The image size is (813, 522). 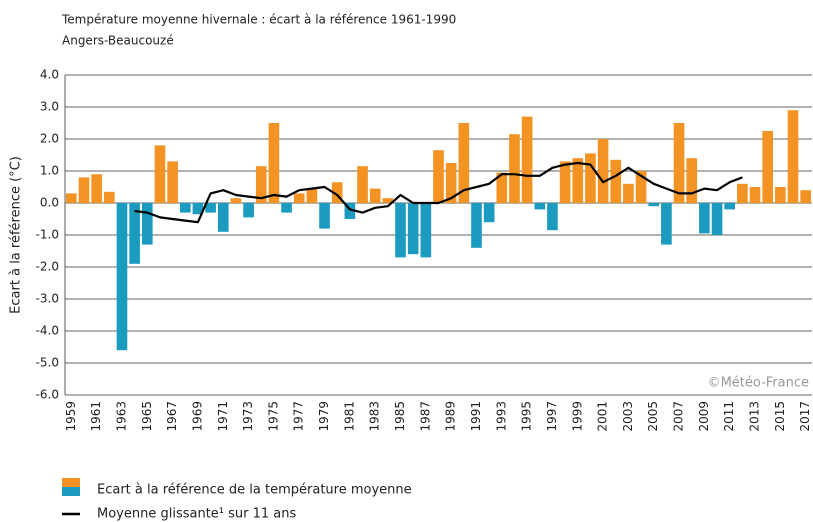 What do you see at coordinates (49, 107) in the screenshot?
I see `y-tick-label: 3.0` at bounding box center [49, 107].